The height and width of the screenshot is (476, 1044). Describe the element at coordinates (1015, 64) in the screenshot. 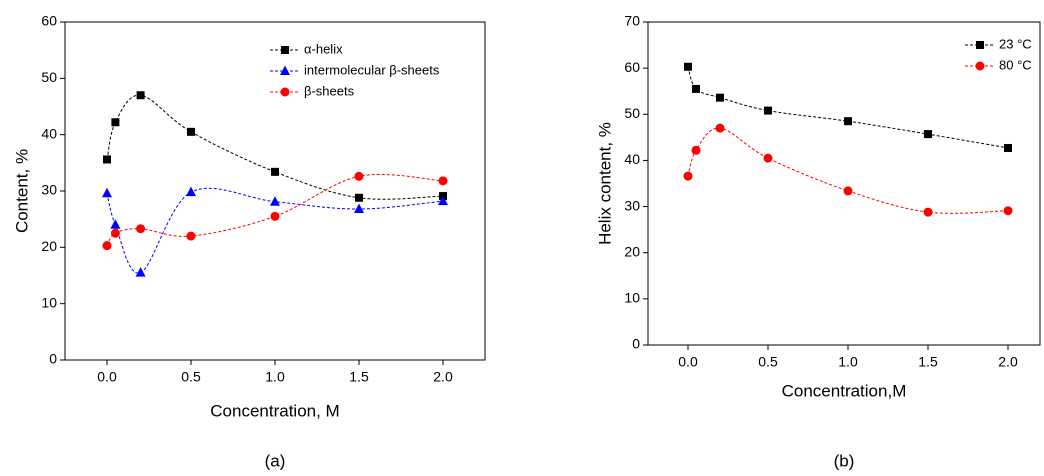

I see `legend-label: 80 °C` at that location.